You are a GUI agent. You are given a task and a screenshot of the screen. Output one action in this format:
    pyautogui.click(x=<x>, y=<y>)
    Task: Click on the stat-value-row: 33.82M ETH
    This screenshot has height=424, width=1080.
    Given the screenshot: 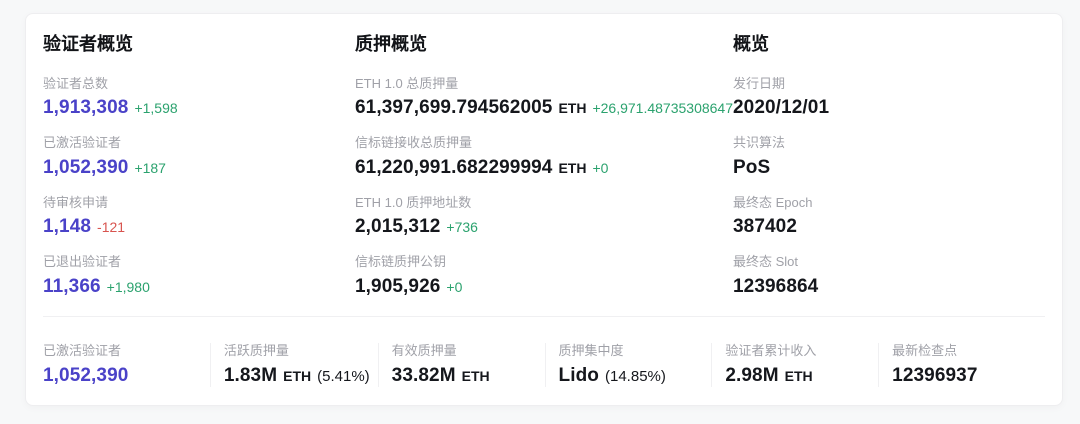 What is the action you would take?
    pyautogui.click(x=464, y=376)
    